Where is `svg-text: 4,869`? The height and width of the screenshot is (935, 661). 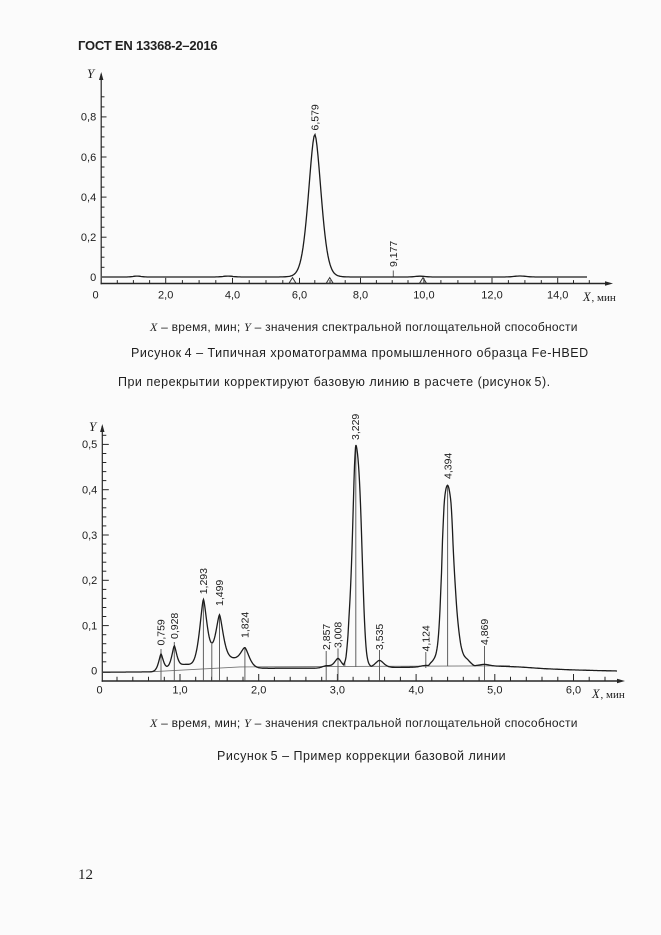
svg-text: 4,869 is located at coordinates (485, 632).